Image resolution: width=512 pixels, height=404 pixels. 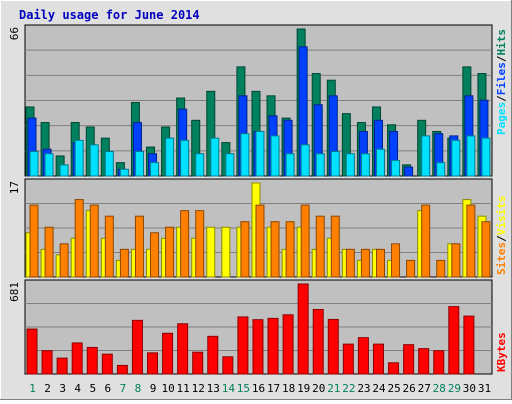 What do you see at coordinates (501, 216) in the screenshot?
I see `legend-entry: Visits` at bounding box center [501, 216].